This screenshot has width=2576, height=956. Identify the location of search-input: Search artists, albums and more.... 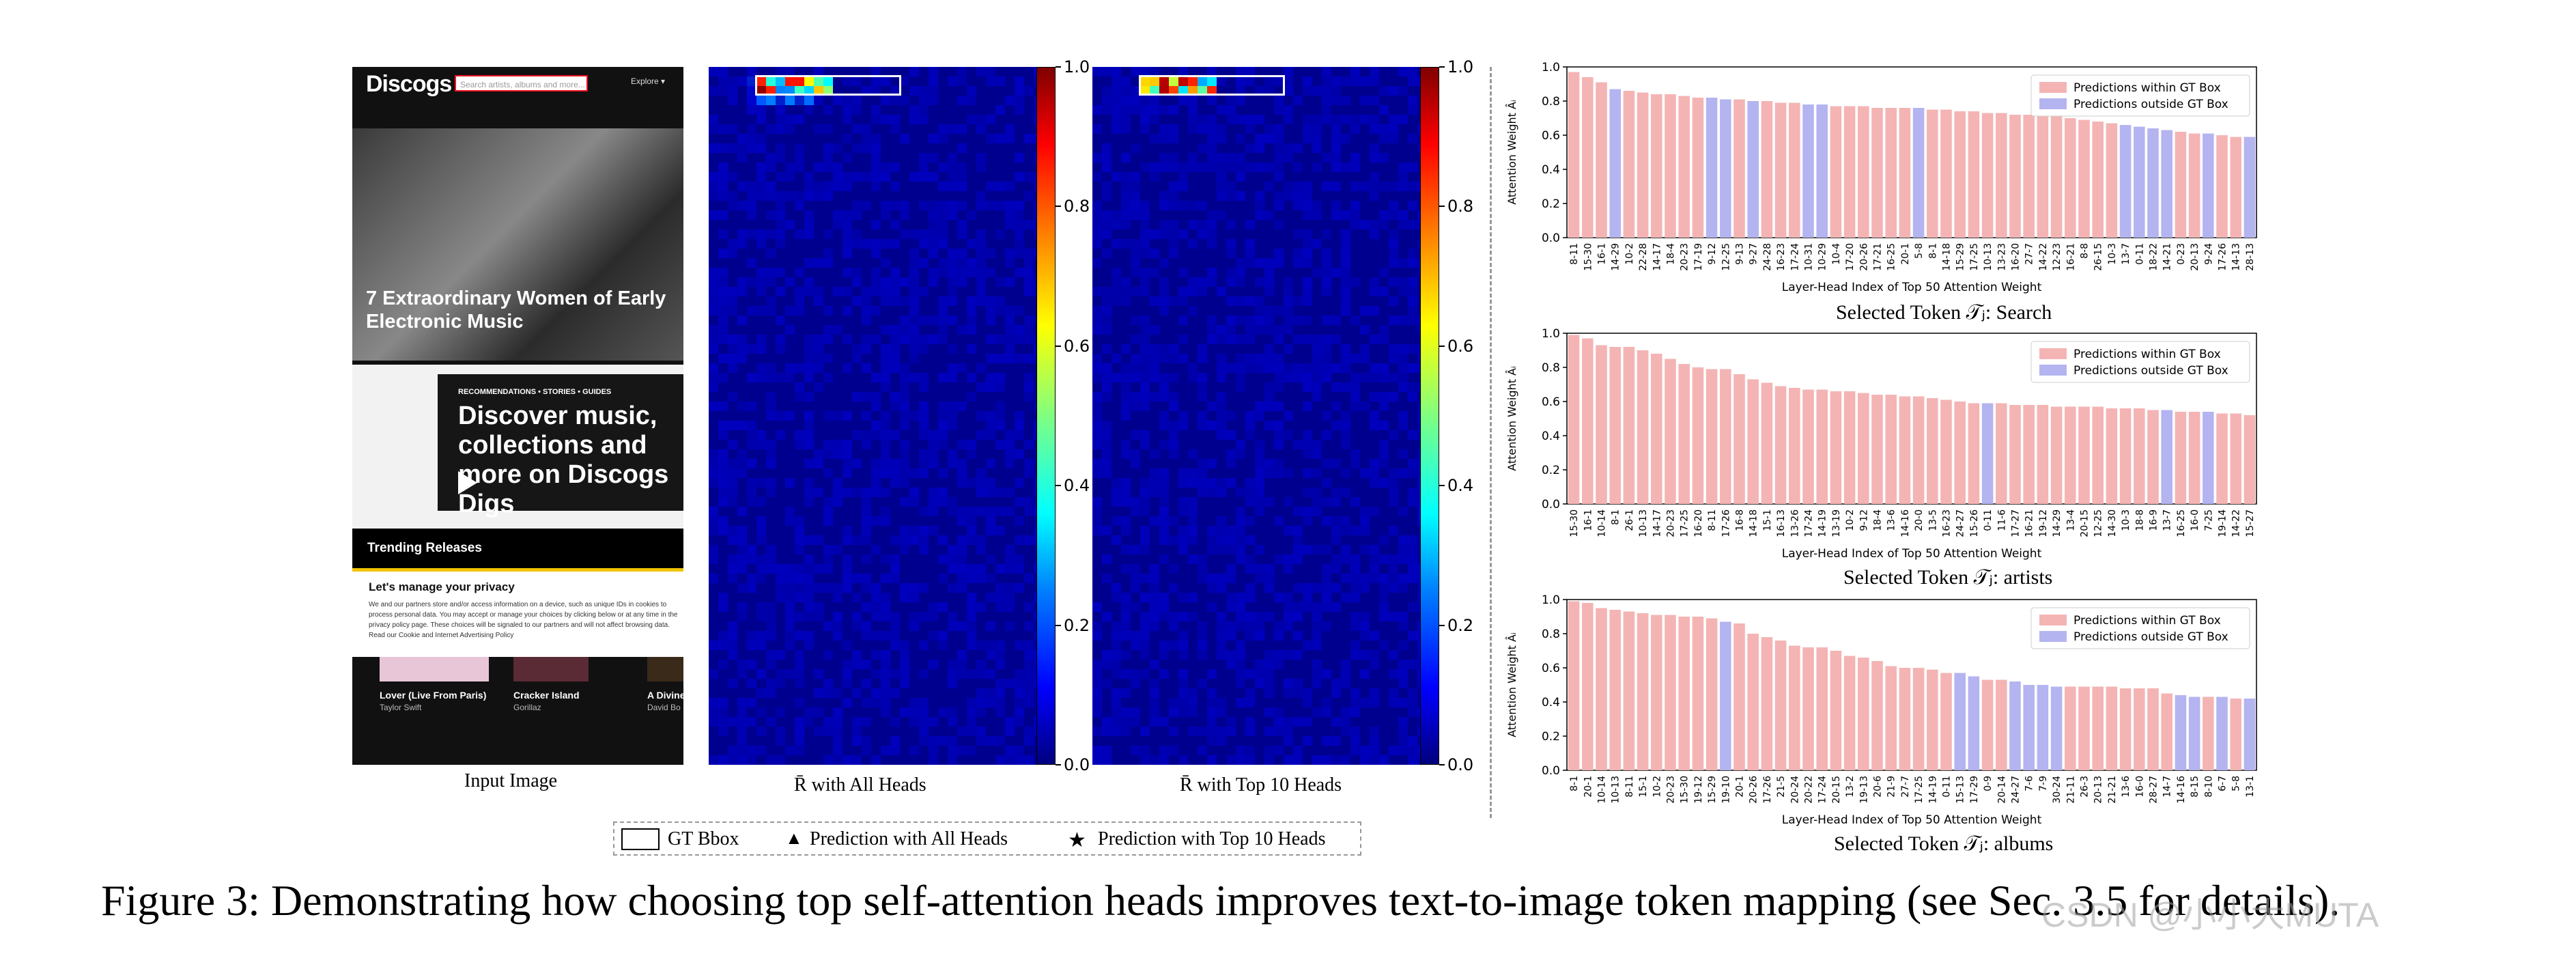
(521, 83).